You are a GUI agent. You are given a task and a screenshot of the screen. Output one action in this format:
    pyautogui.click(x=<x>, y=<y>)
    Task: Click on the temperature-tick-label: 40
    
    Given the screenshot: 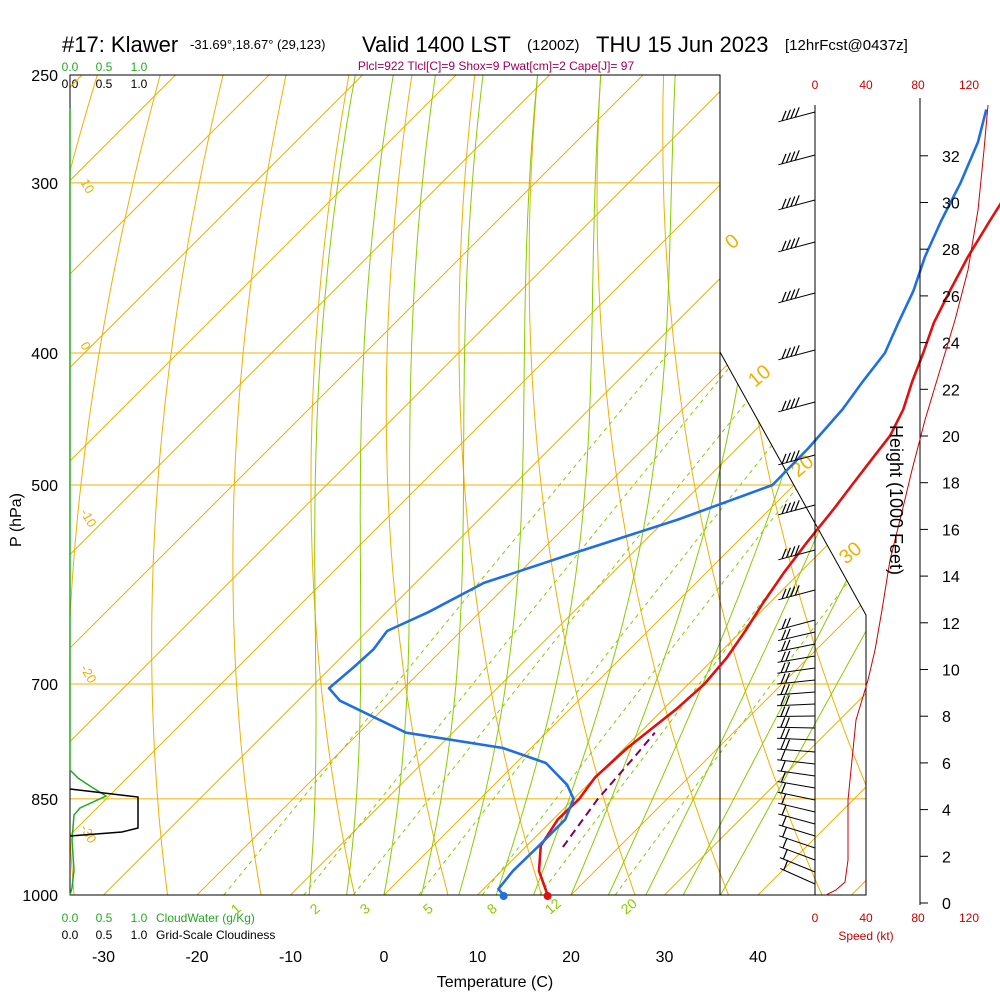 What is the action you would take?
    pyautogui.click(x=758, y=957)
    